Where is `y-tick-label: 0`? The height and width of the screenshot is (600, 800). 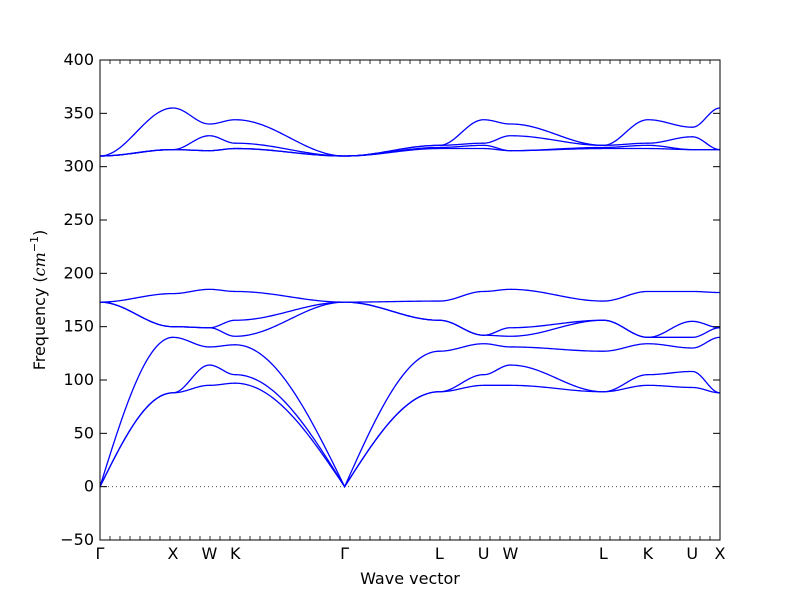 y-tick-label: 0 is located at coordinates (89, 486).